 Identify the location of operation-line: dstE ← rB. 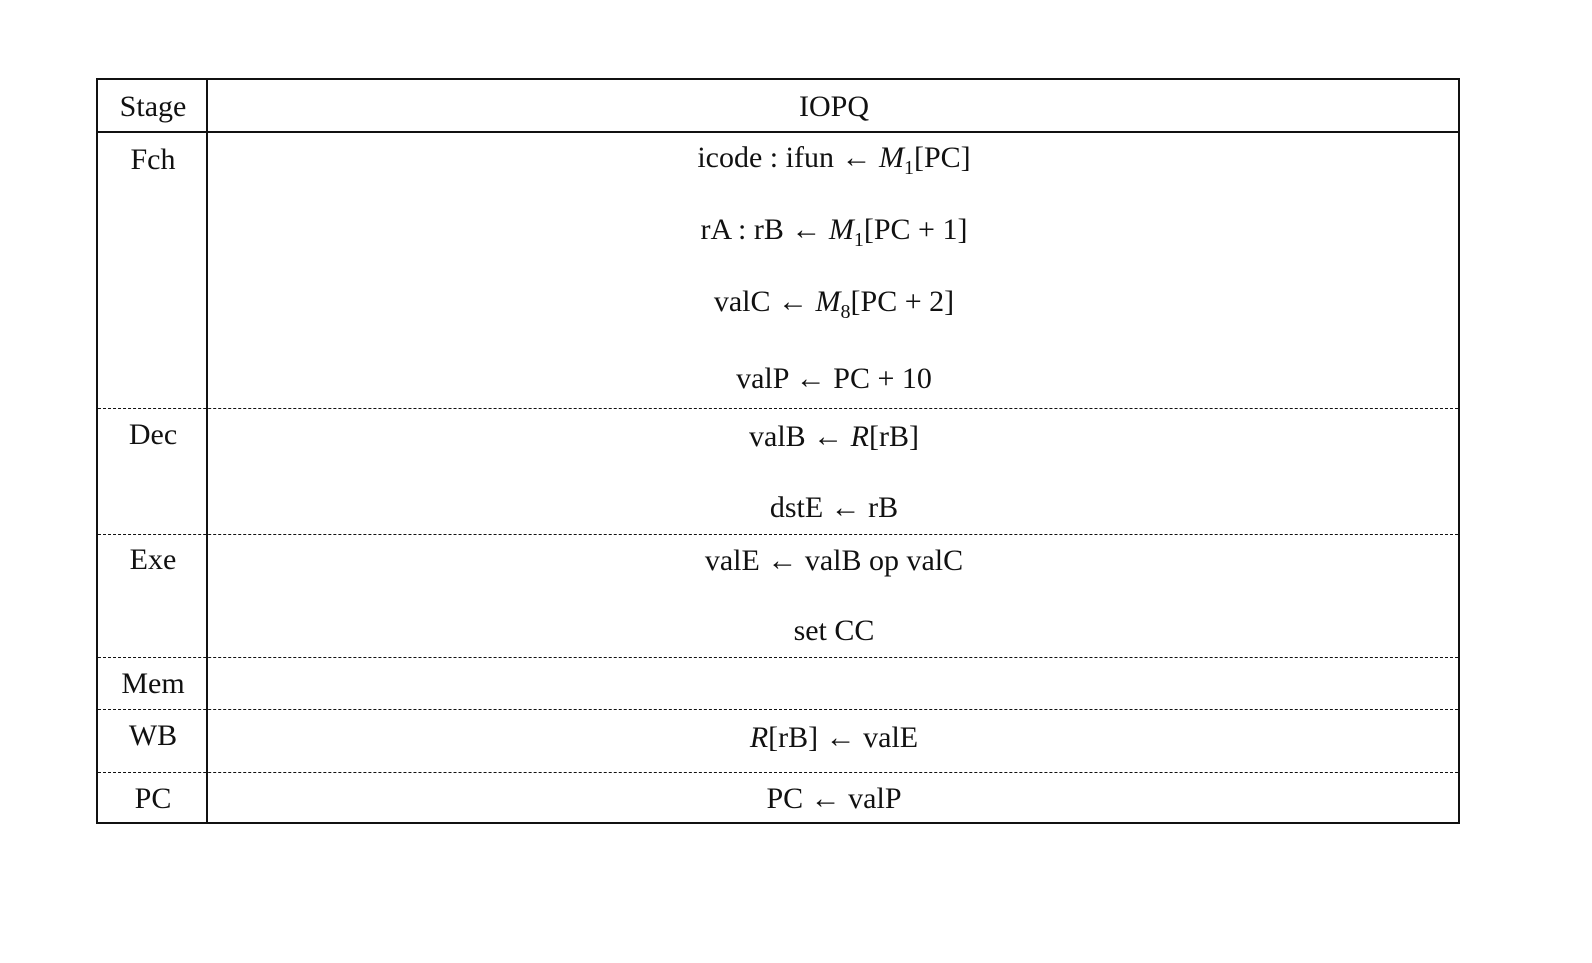
(834, 508).